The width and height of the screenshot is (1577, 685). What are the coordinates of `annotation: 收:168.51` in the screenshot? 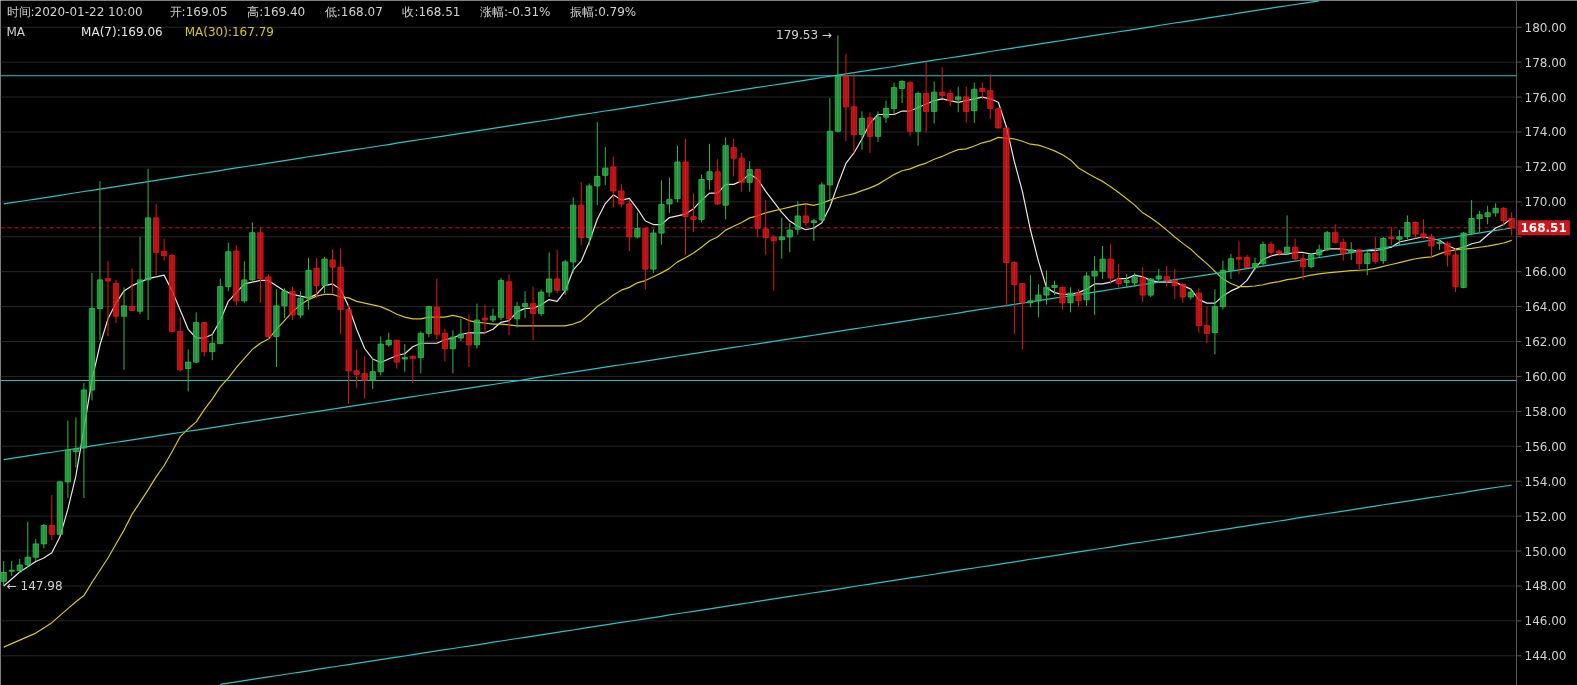 It's located at (431, 11).